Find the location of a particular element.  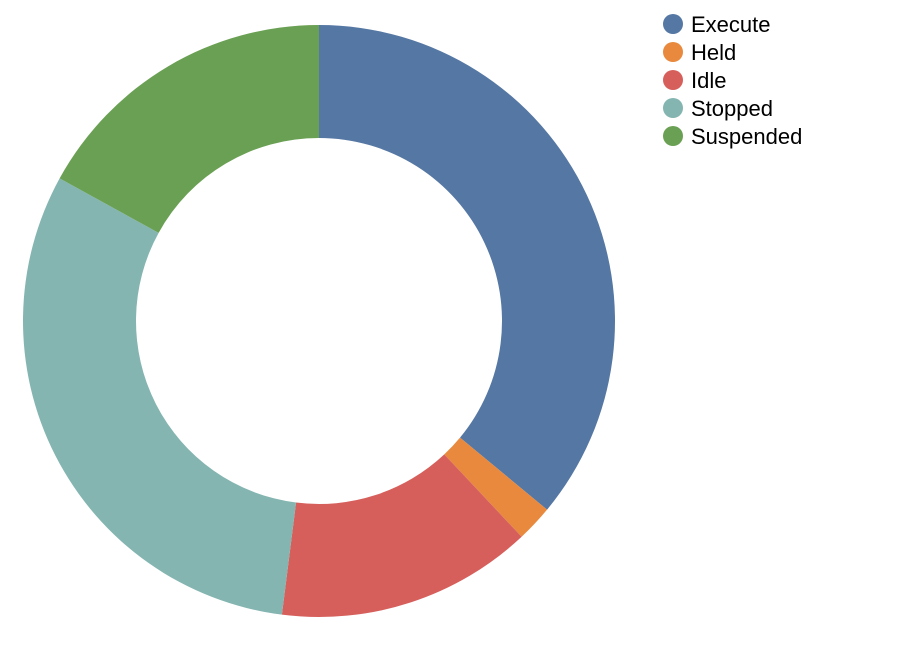

legend-item-execute: Execute is located at coordinates (717, 24).